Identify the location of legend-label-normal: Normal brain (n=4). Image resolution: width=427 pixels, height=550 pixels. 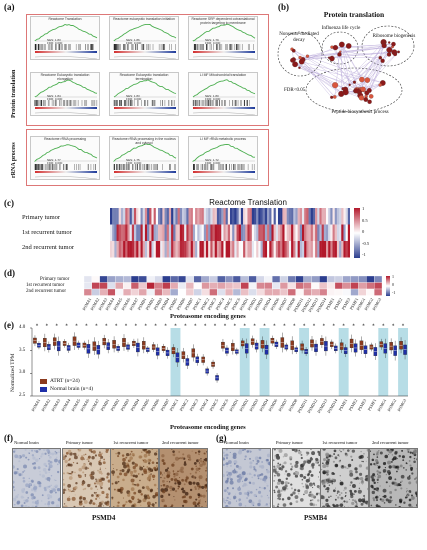
(72, 389).